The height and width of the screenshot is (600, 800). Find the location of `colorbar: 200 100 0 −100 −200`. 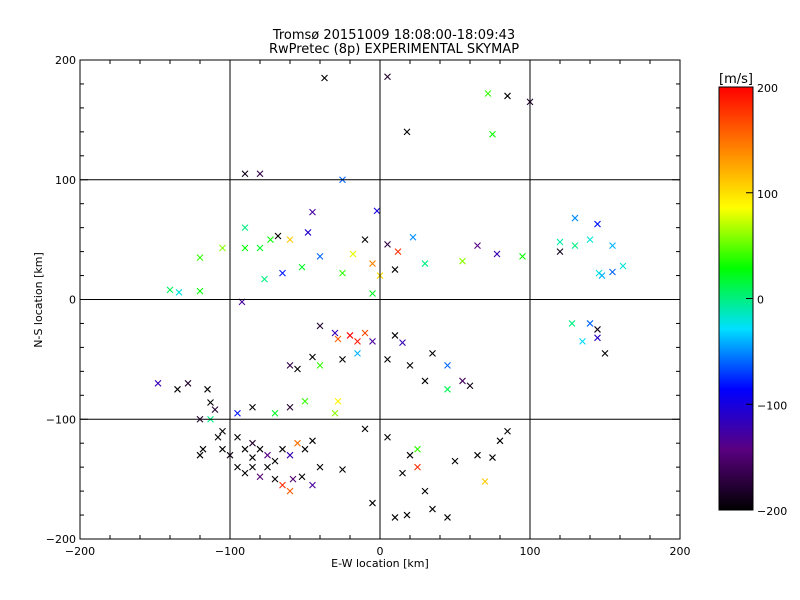

colorbar: 200 100 0 −100 −200 is located at coordinates (752, 300).